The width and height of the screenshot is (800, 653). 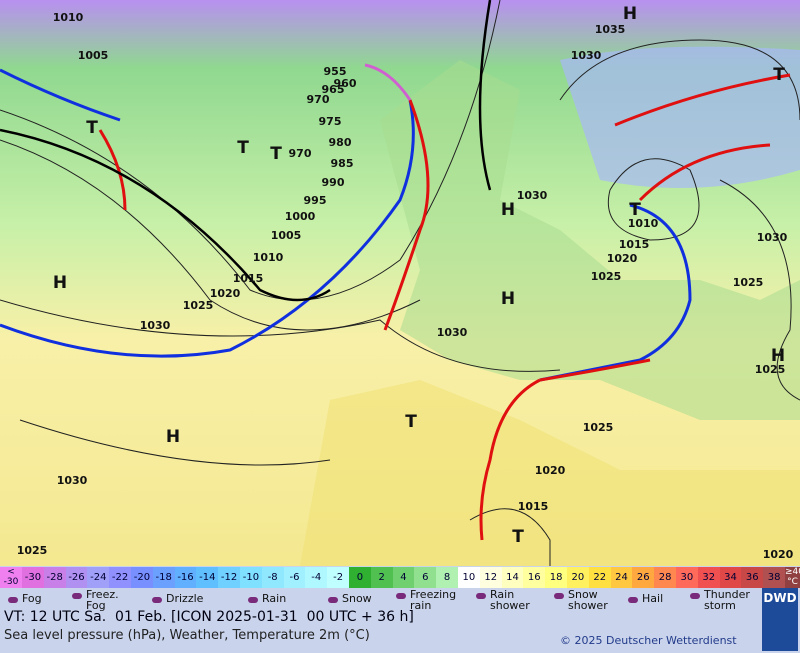 What do you see at coordinates (556, 577) in the screenshot?
I see `scale-cell: 18` at bounding box center [556, 577].